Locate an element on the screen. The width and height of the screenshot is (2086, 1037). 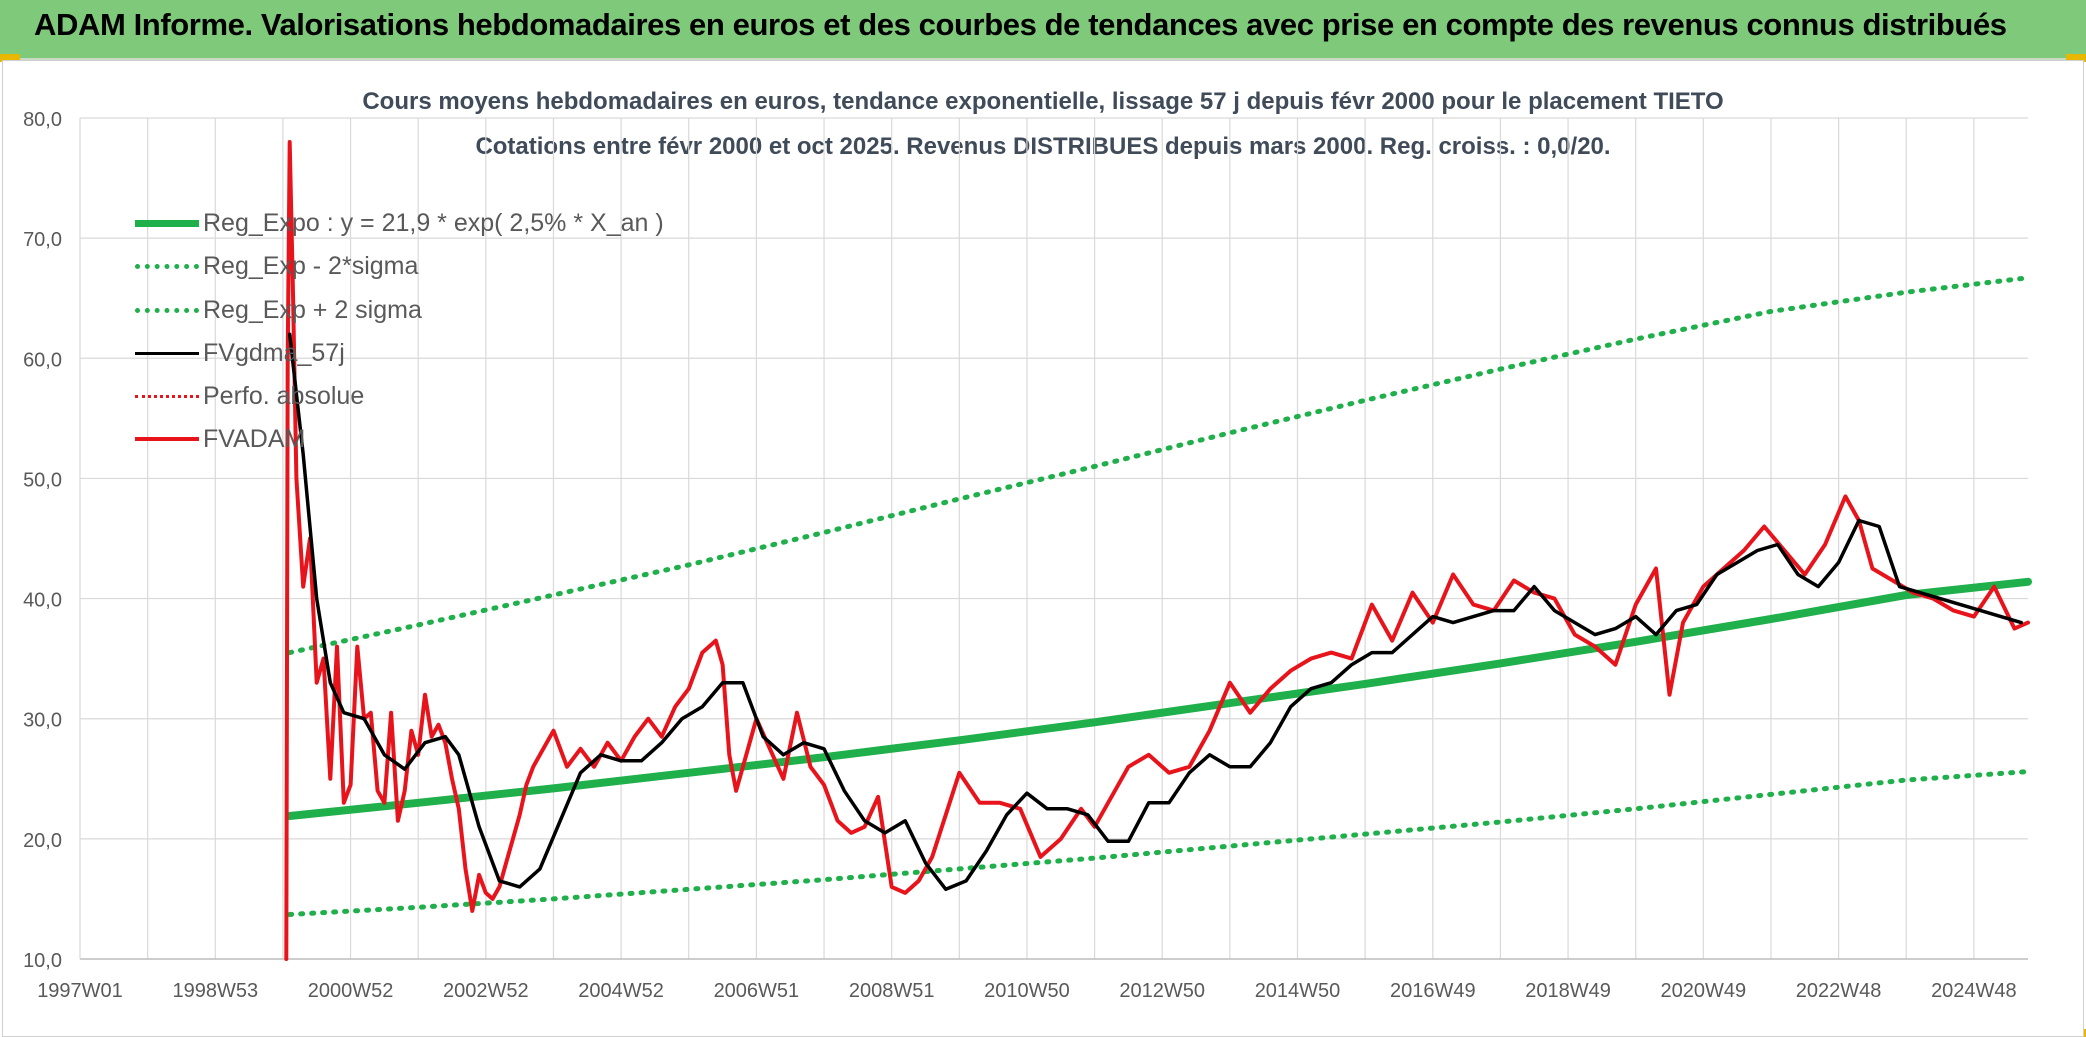
legend-label: Reg_Exp - 2*sigma is located at coordinates (311, 265).